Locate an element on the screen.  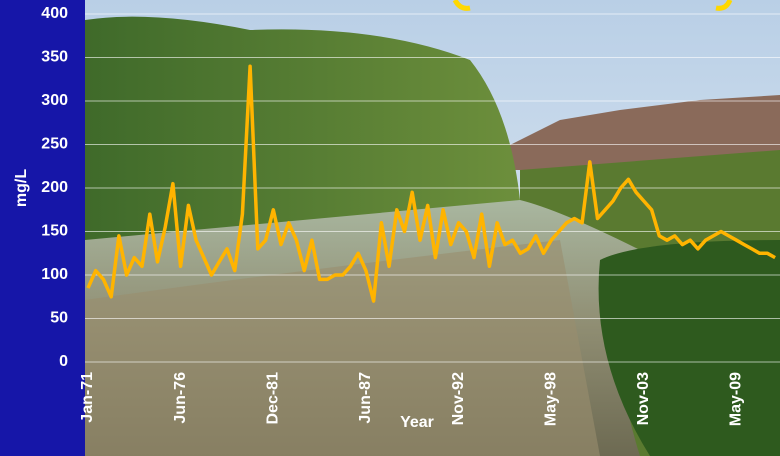
y-tick-label: 50 is located at coordinates (59, 318).